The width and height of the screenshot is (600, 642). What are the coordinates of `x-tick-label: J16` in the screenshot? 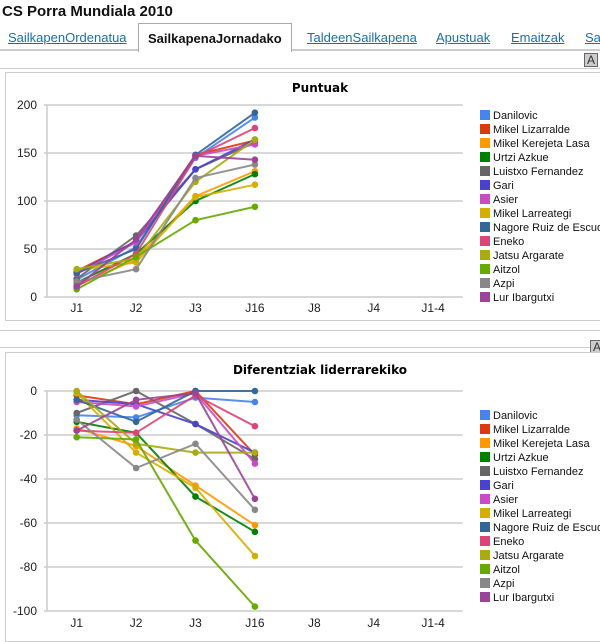 It's located at (255, 623).